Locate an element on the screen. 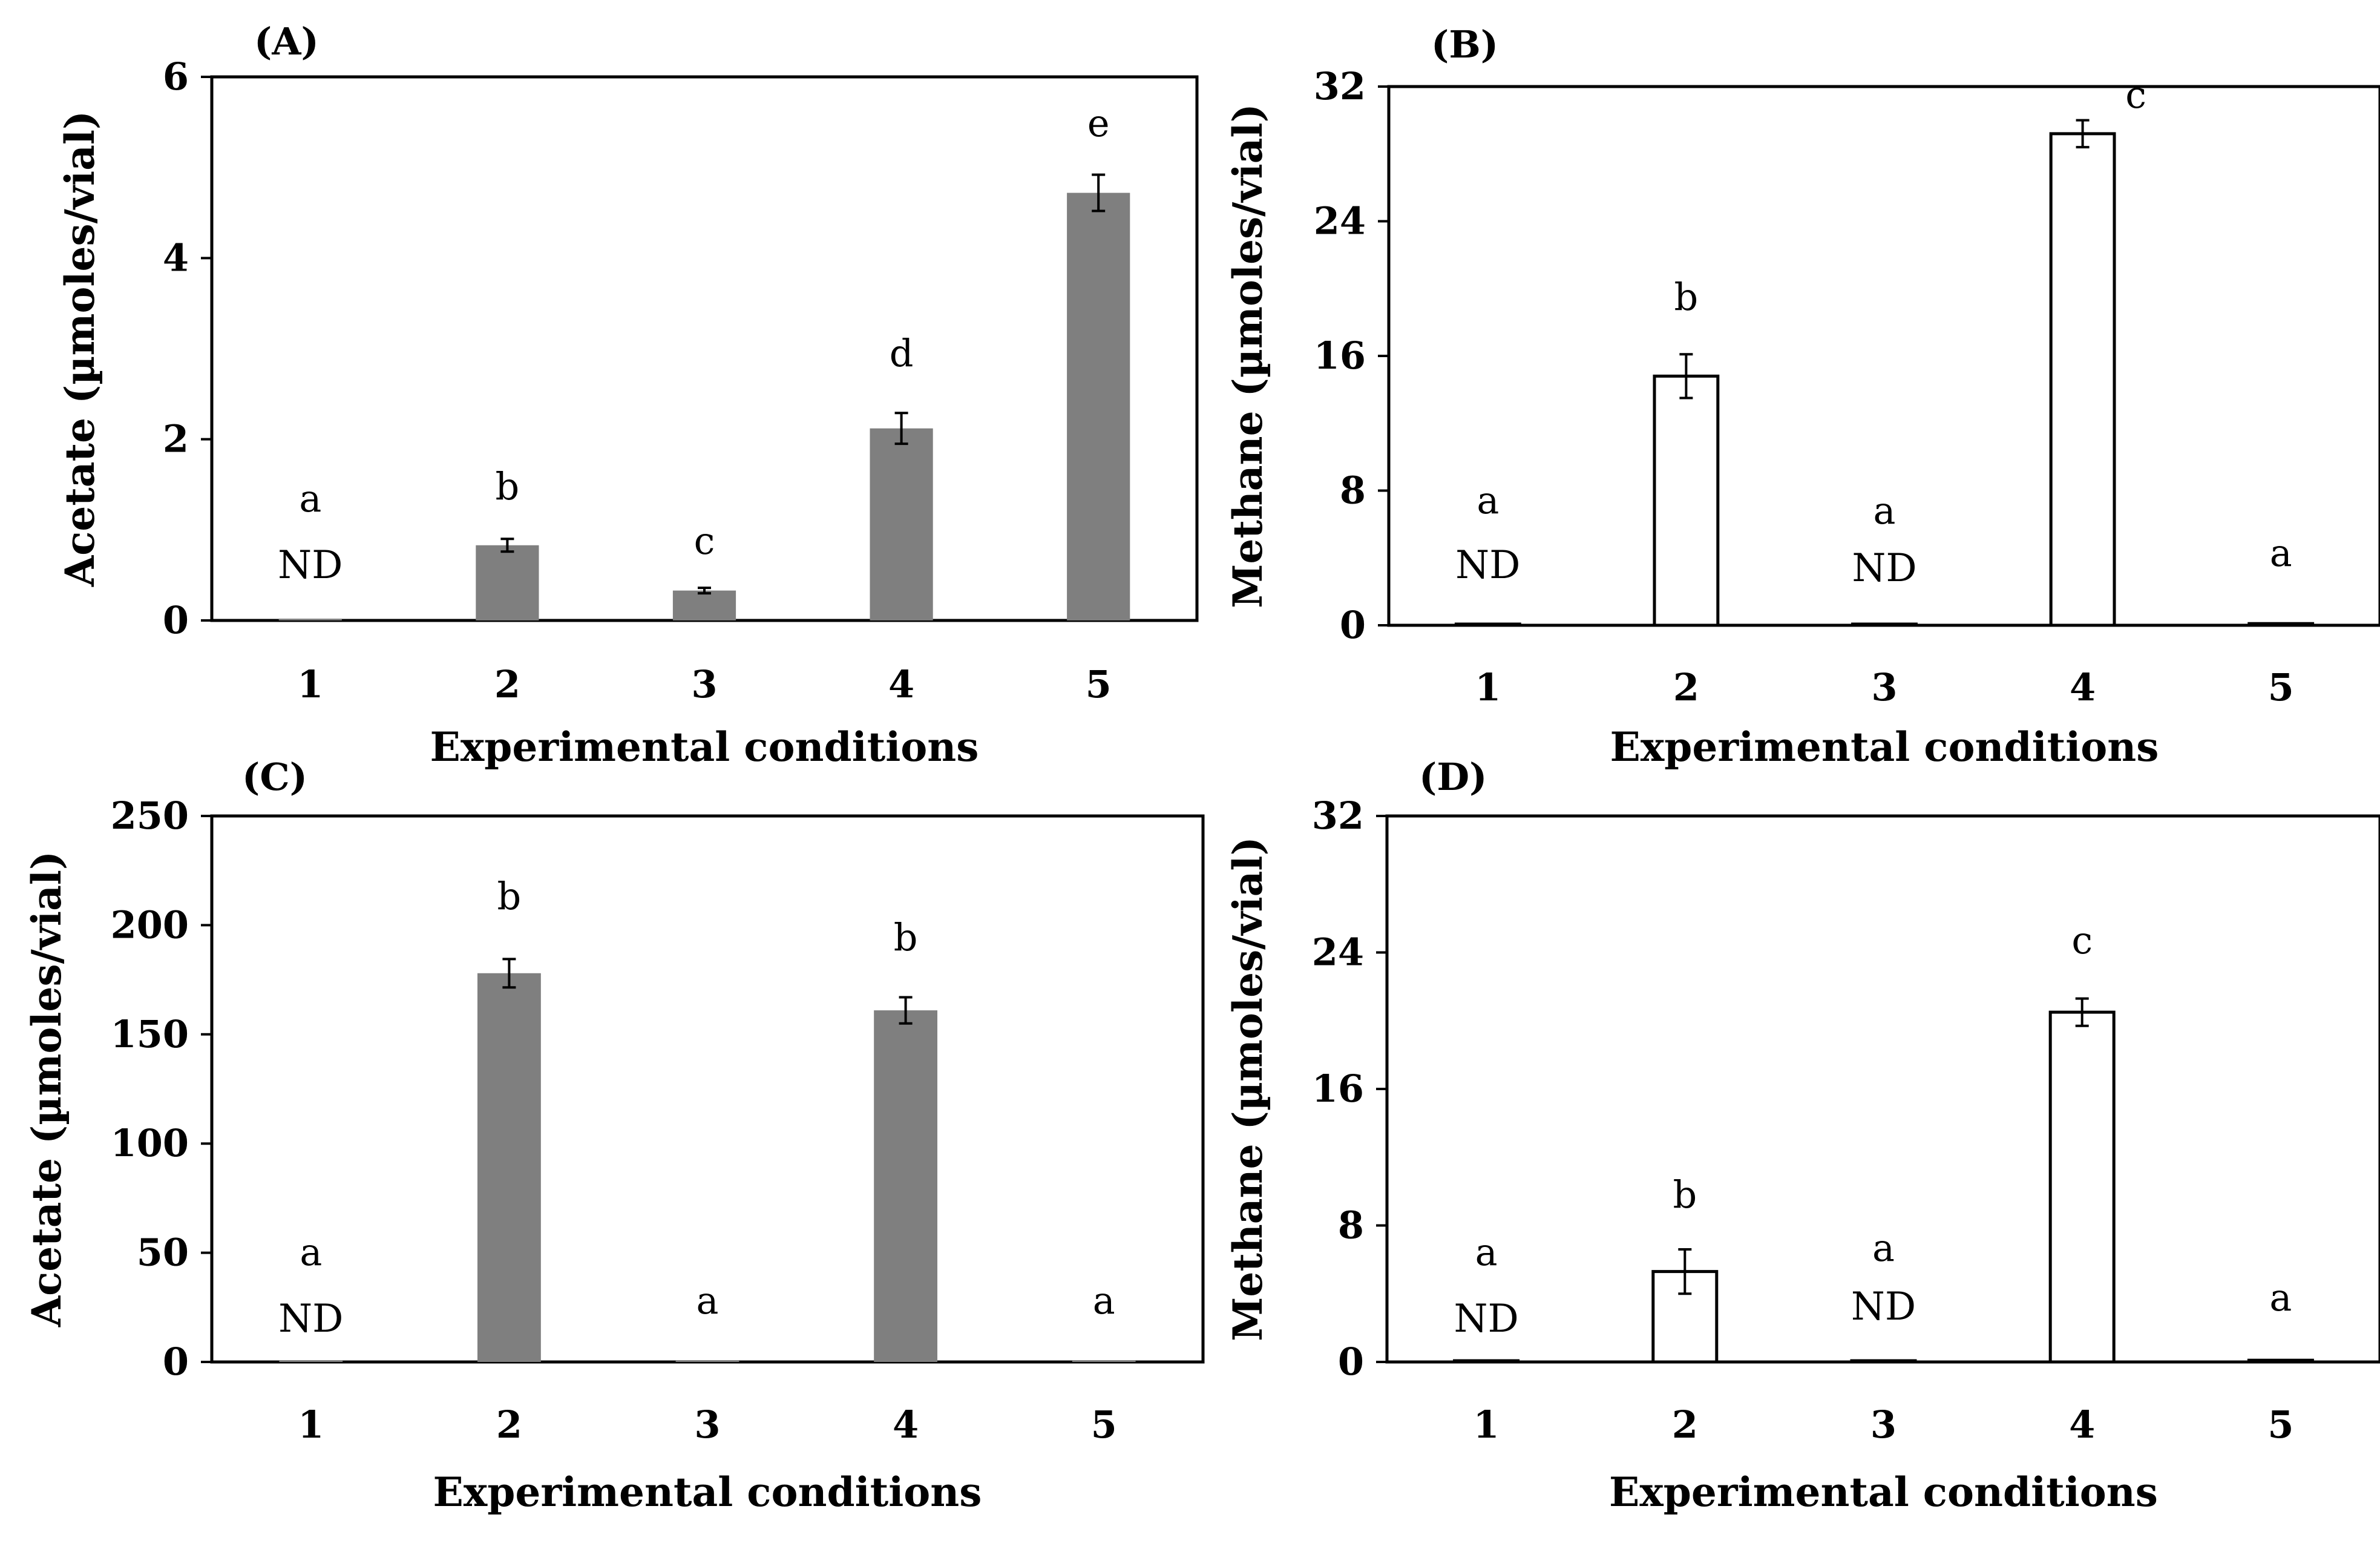 The image size is (2380, 1549). y-tick-label: 200 is located at coordinates (150, 925).